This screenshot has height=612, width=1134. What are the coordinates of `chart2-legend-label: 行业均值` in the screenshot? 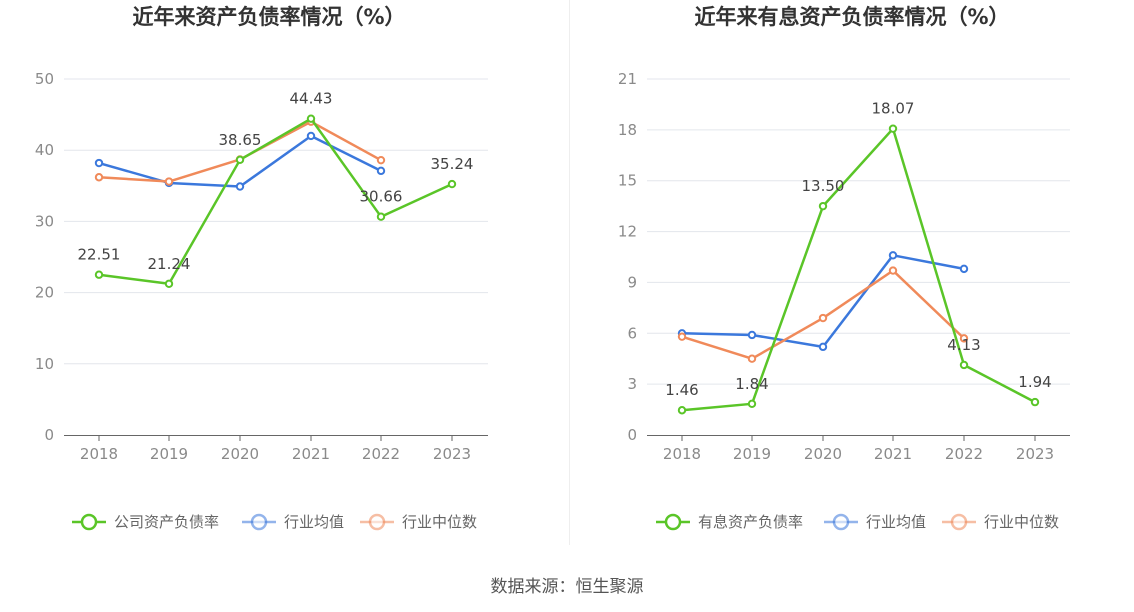 It's located at (896, 522).